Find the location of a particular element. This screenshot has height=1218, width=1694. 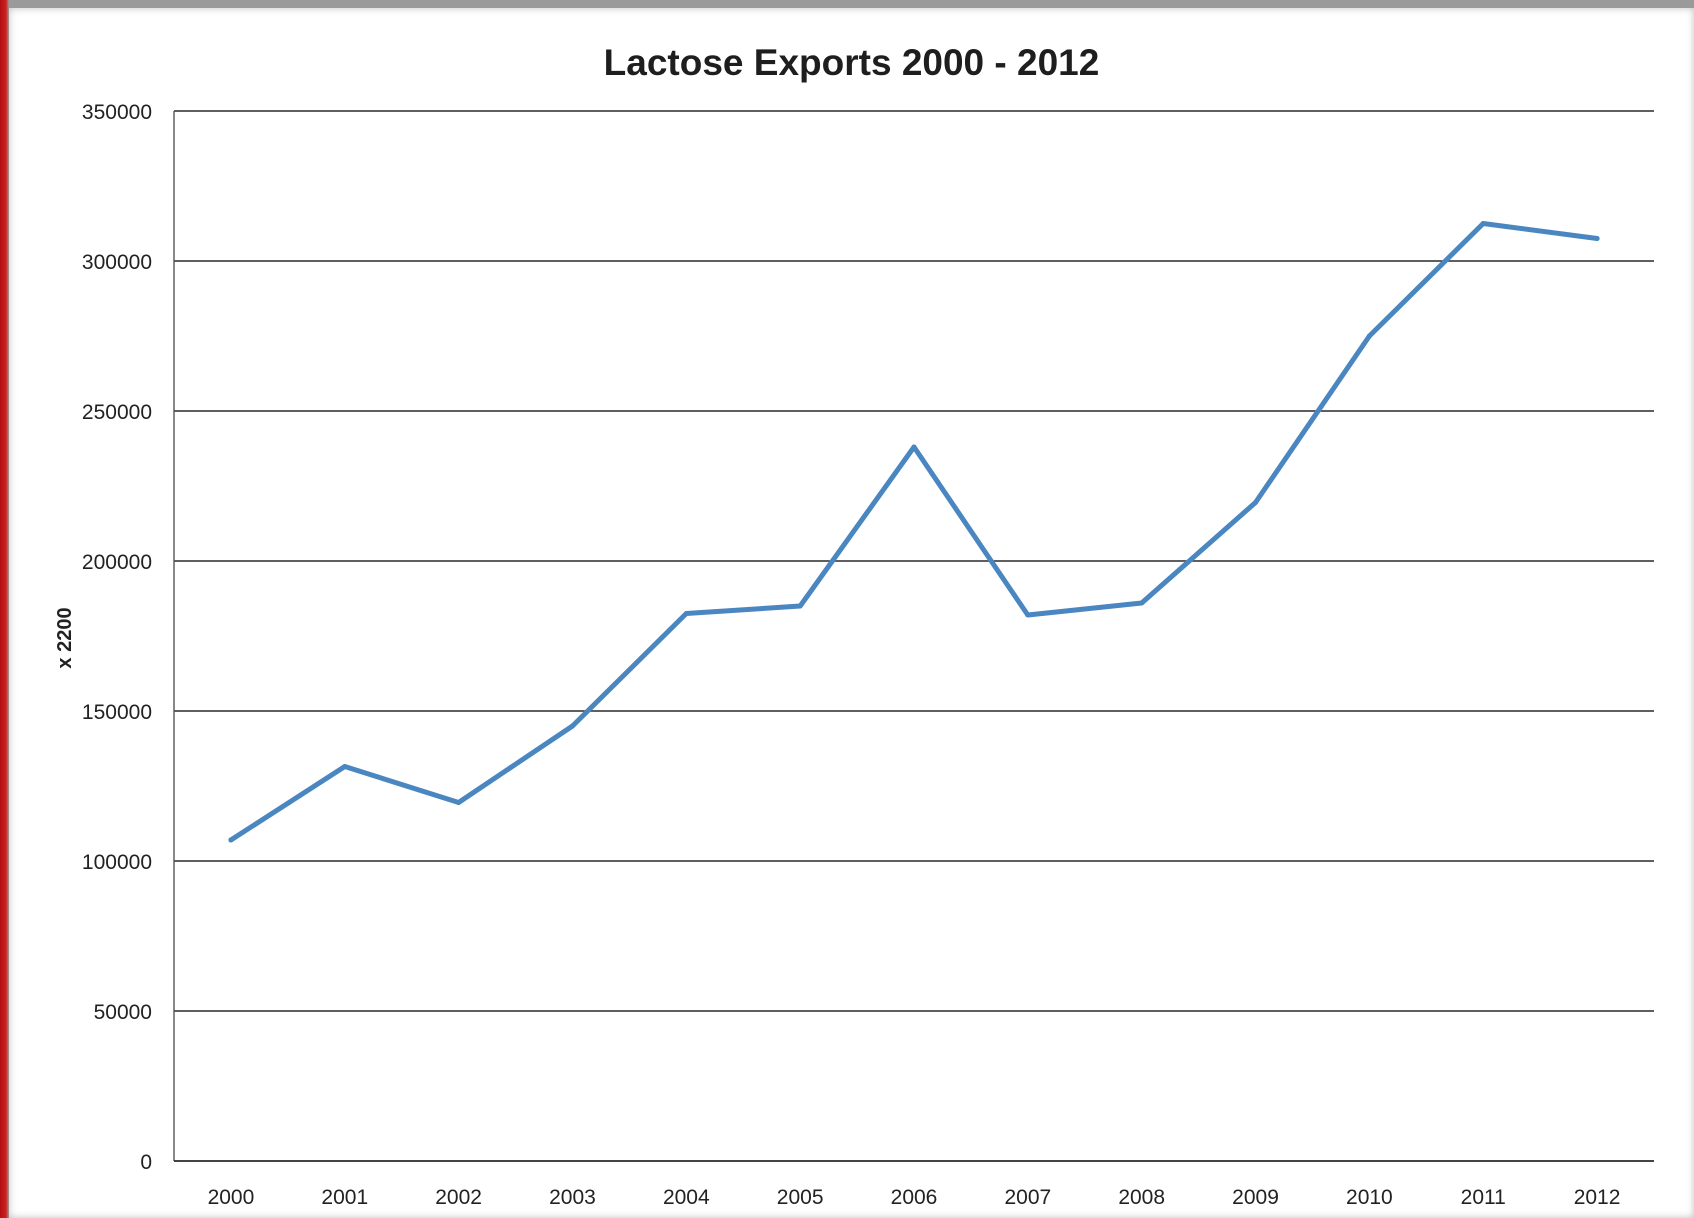

x-tick-label: 2011 is located at coordinates (1483, 1197).